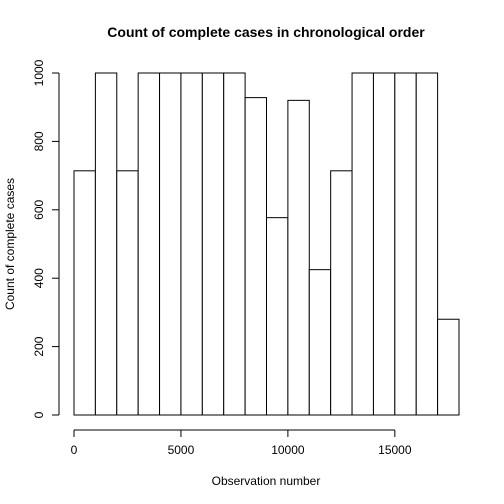 The image size is (504, 504). What do you see at coordinates (39, 141) in the screenshot?
I see `y-tick-label: 800` at bounding box center [39, 141].